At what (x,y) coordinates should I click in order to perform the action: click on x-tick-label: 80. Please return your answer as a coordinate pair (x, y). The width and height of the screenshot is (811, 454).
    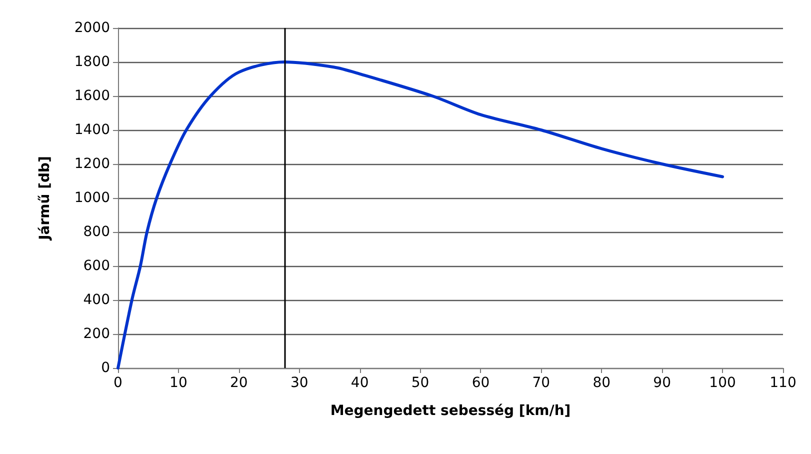
    Looking at the image, I should click on (601, 383).